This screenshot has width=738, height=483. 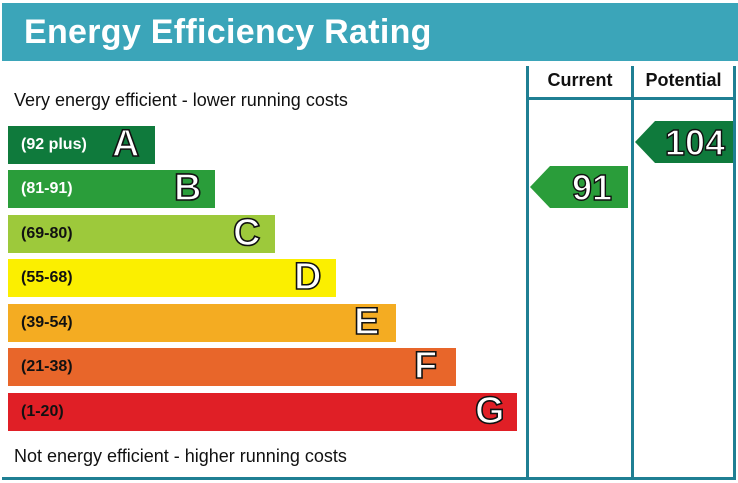 I want to click on bottom-border, so click(x=369, y=478).